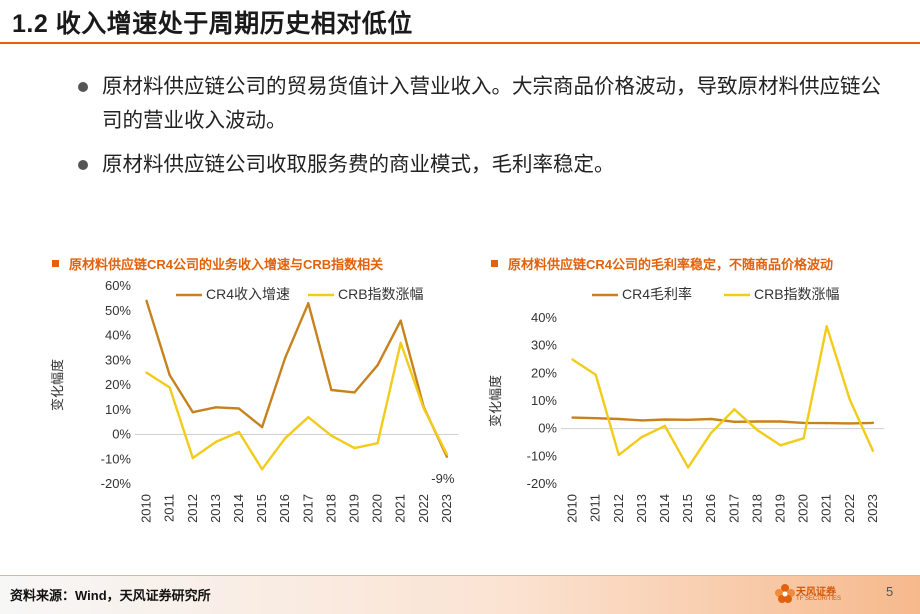  Describe the element at coordinates (226, 264) in the screenshot. I see `chart-1-title-text: 原材料供应链CR4公司的业务收入增速与CRB指数相关` at that location.